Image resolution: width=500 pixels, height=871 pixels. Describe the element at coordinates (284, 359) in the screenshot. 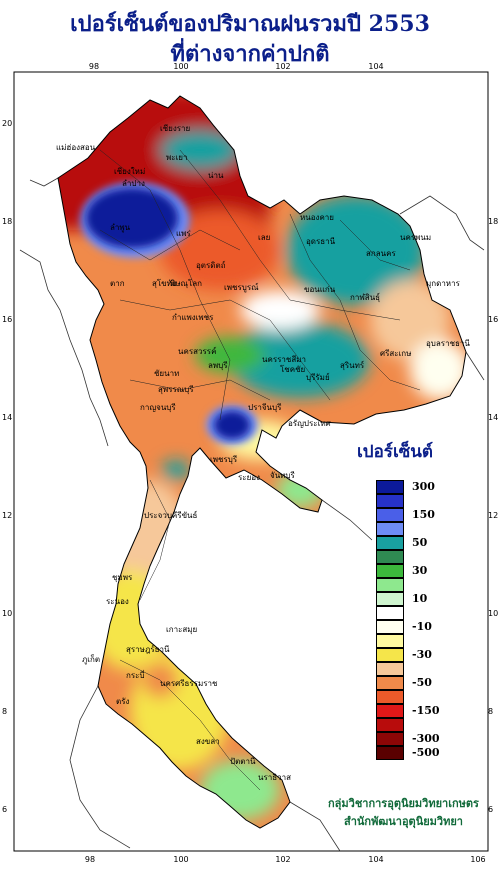

I see `place-label: นครราชสีมา` at that location.